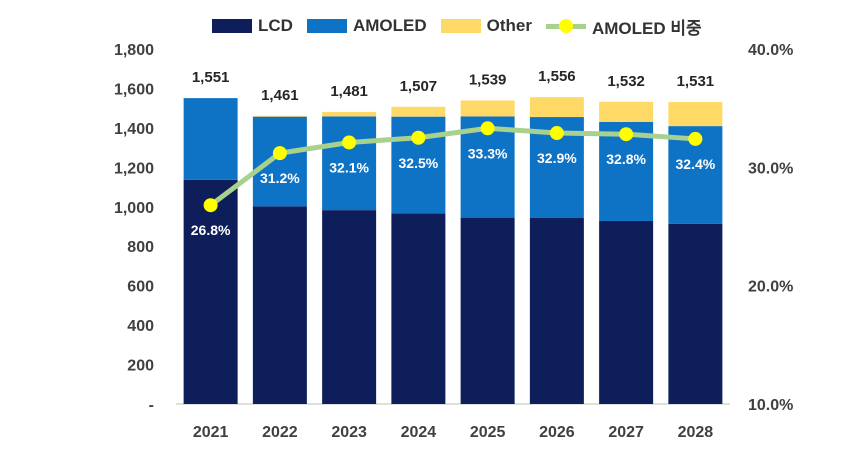 Image resolution: width=867 pixels, height=454 pixels. What do you see at coordinates (770, 50) in the screenshot?
I see `y2-tick-label: 40.0%` at bounding box center [770, 50].